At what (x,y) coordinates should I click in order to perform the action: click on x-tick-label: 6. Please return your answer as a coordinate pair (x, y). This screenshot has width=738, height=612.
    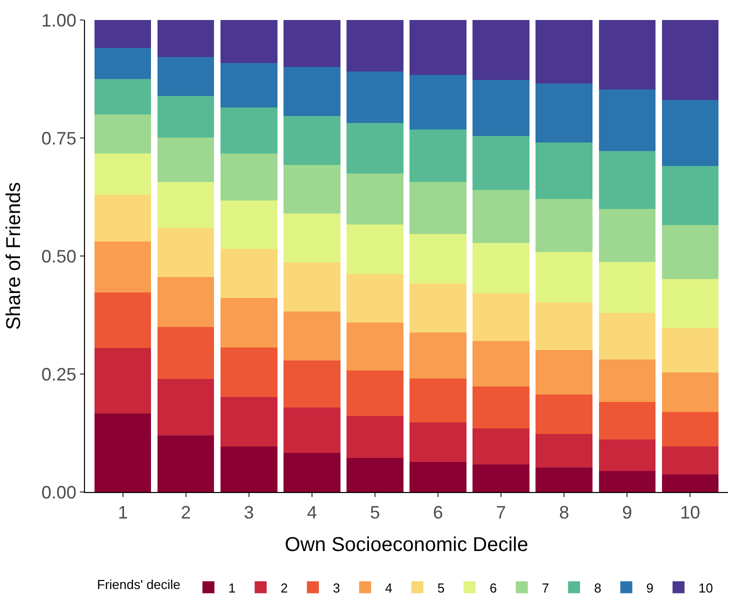
    Looking at the image, I should click on (438, 512).